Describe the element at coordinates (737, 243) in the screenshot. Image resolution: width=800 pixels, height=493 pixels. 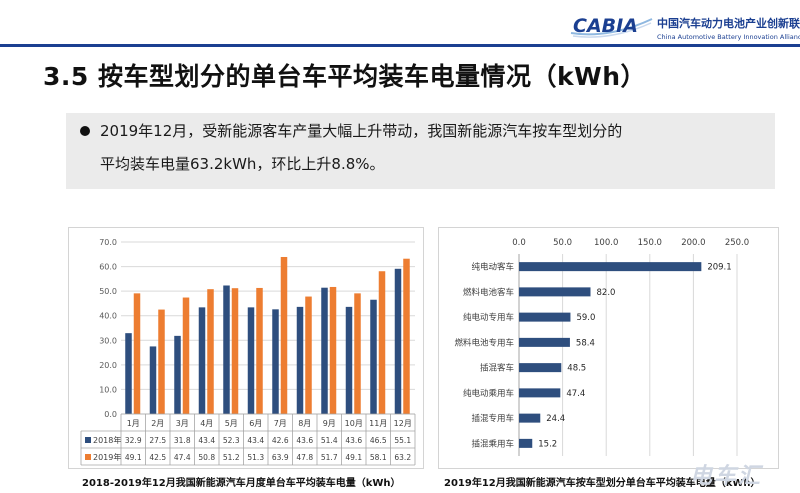
I see `x-tick-label: 250.0` at that location.